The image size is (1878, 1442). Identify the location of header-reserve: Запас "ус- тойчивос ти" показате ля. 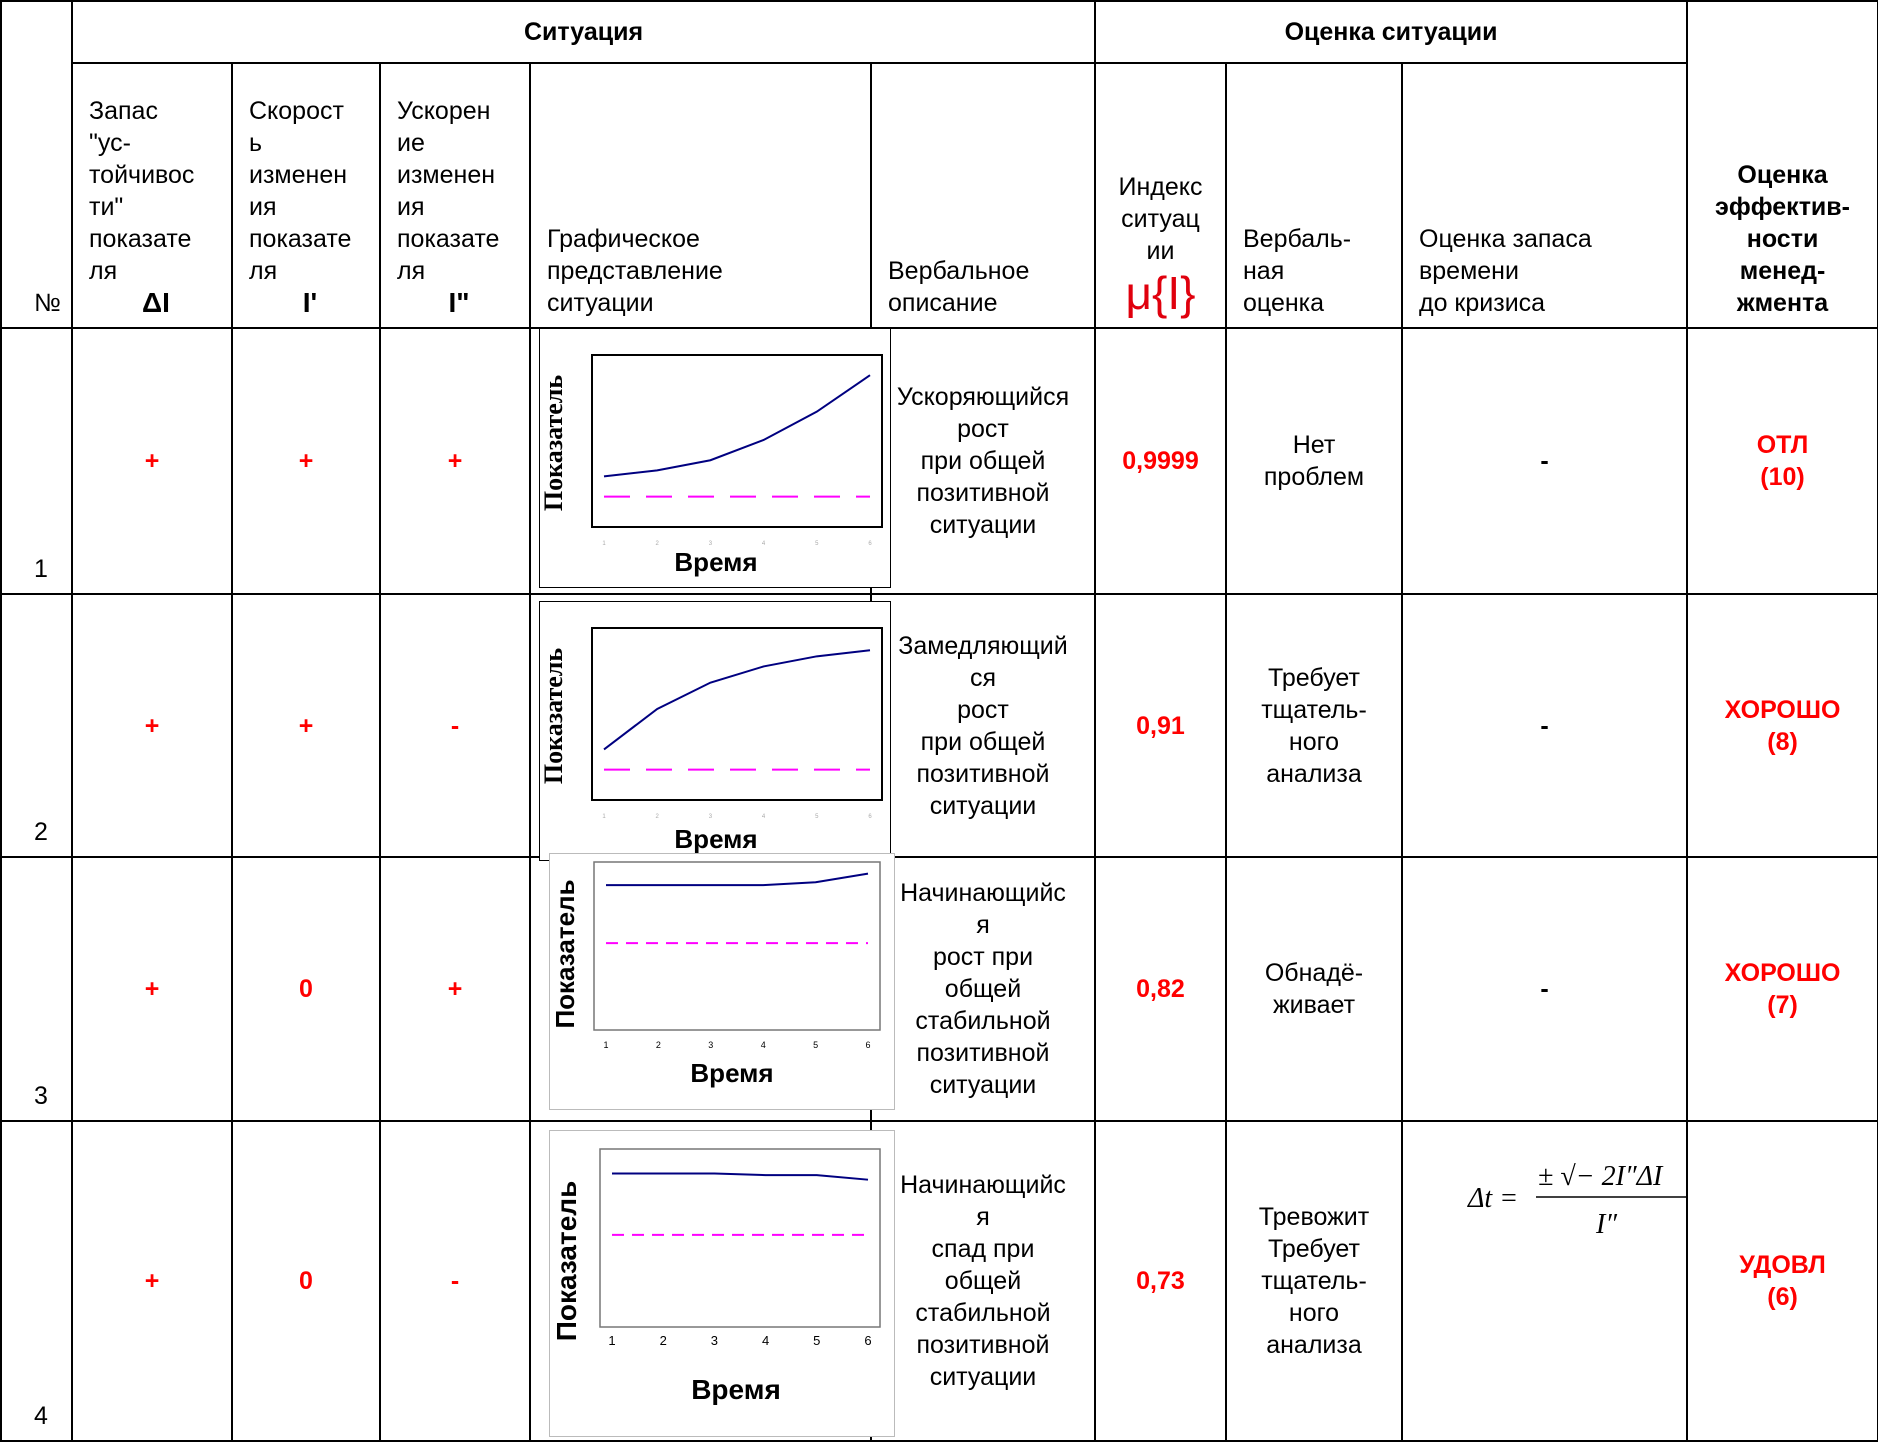
(142, 191).